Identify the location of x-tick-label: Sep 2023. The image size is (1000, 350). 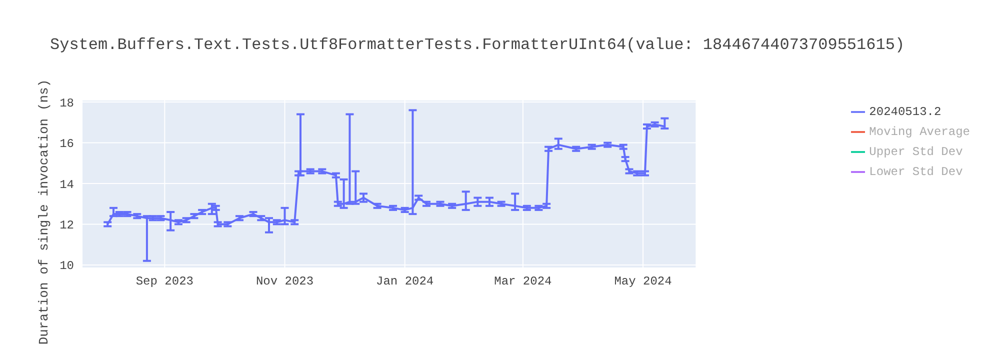
(165, 281).